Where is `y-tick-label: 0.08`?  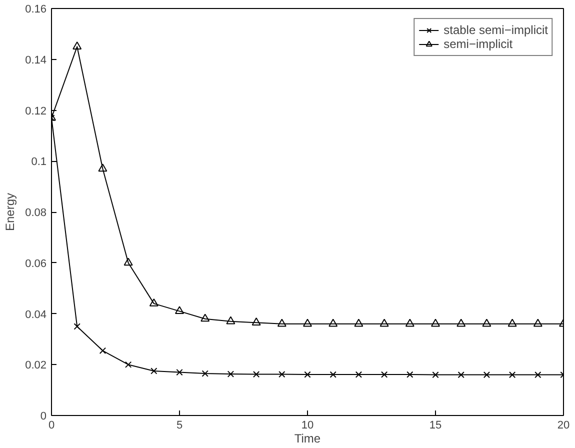 y-tick-label: 0.08 is located at coordinates (36, 213).